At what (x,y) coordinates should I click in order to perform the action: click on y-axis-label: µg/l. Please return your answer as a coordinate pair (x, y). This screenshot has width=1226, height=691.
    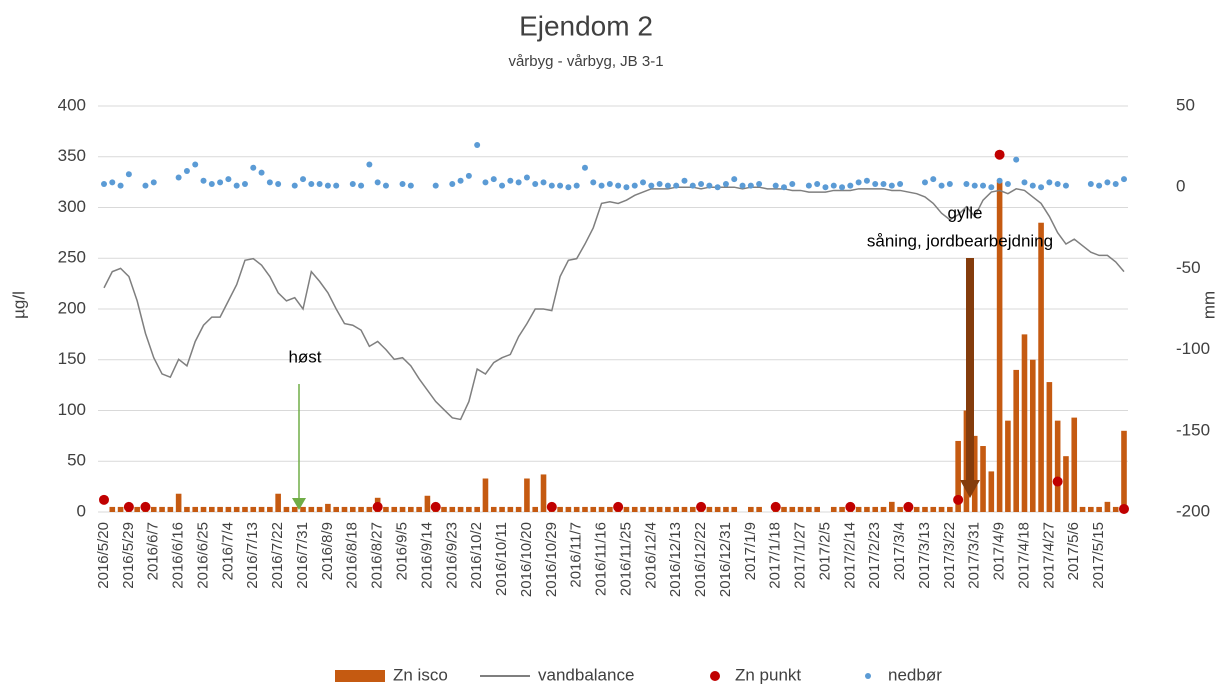
    Looking at the image, I should click on (18, 305).